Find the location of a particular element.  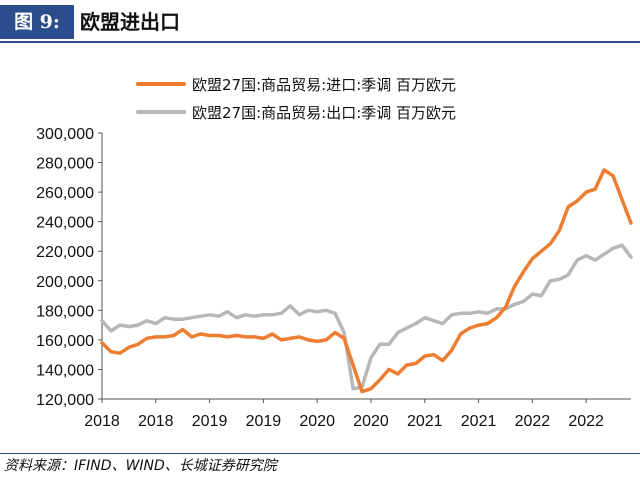

figure-title: 欧盟进出口 is located at coordinates (130, 22).